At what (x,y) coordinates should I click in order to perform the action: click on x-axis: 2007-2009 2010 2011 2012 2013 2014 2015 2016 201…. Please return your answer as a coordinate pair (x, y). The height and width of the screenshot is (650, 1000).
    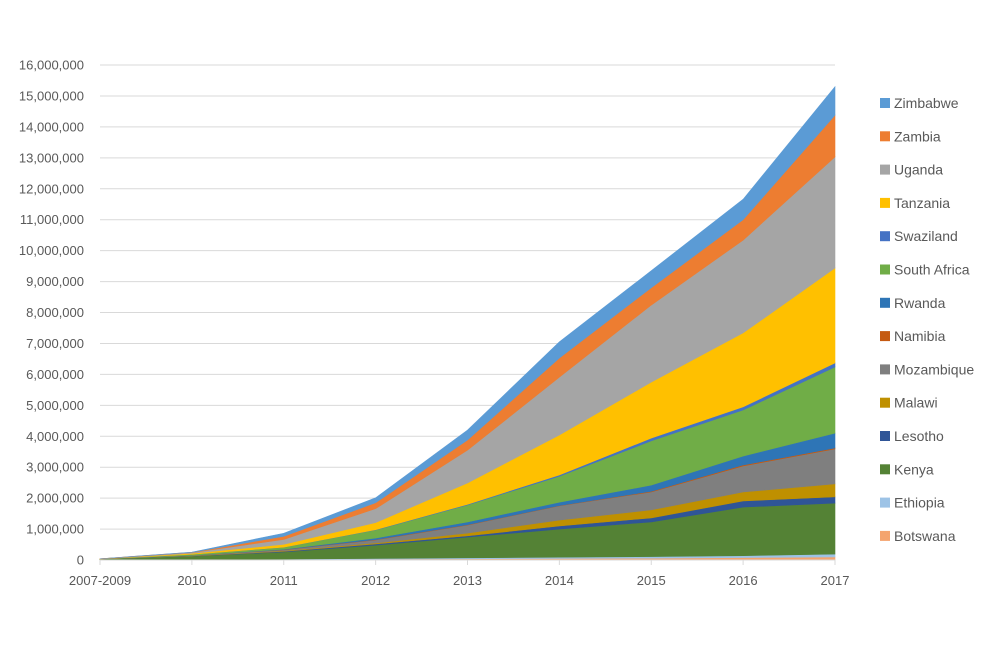
    Looking at the image, I should click on (459, 573).